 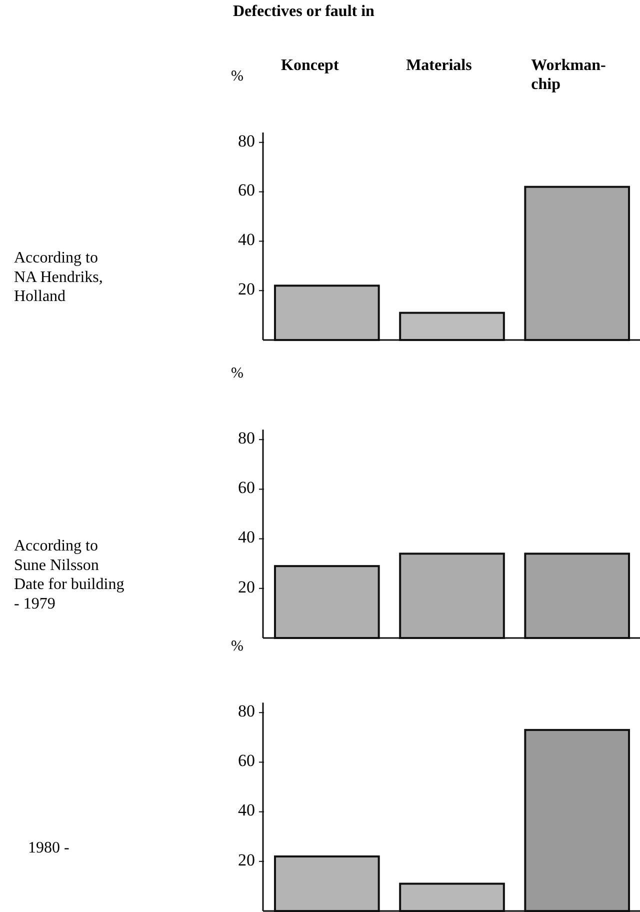 I want to click on text: 1980 -, so click(x=49, y=847).